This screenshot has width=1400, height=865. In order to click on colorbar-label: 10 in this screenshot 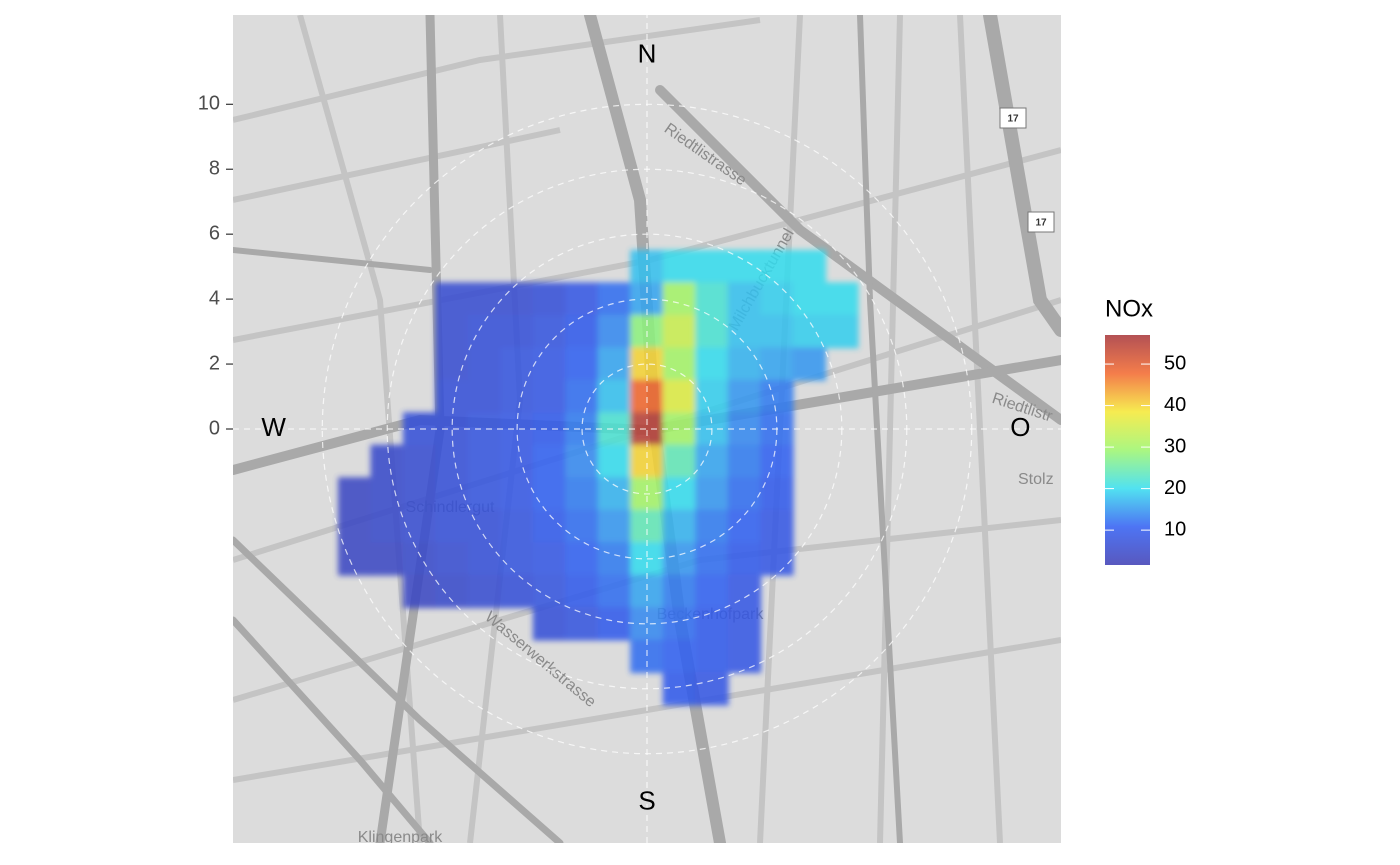, I will do `click(1175, 529)`.